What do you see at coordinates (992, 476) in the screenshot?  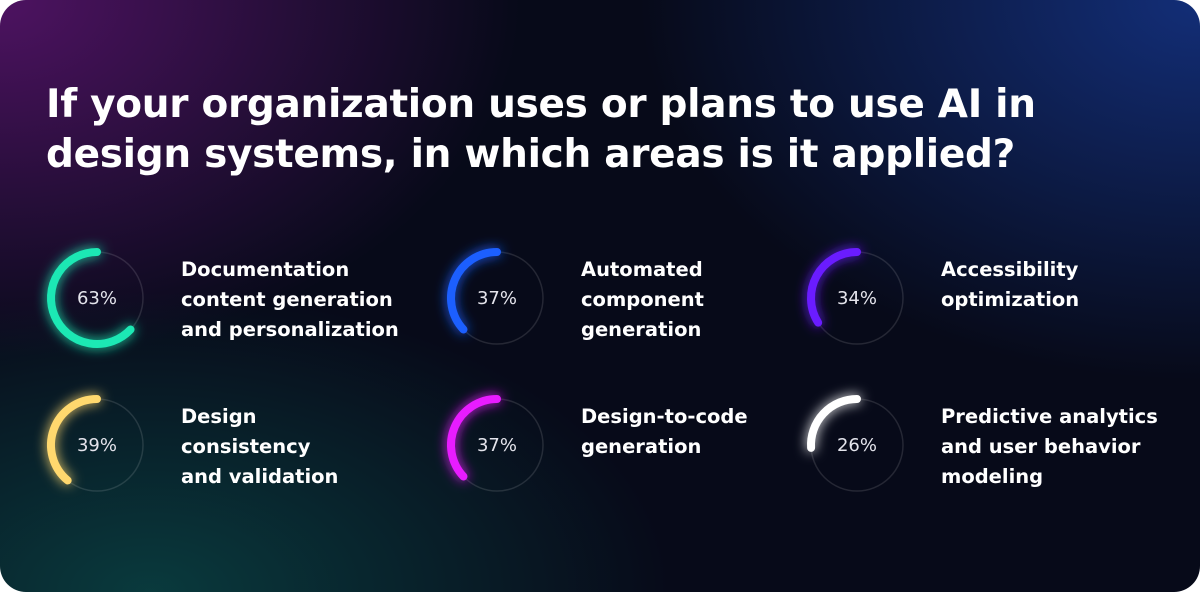 I see `gauge-label: modeling` at bounding box center [992, 476].